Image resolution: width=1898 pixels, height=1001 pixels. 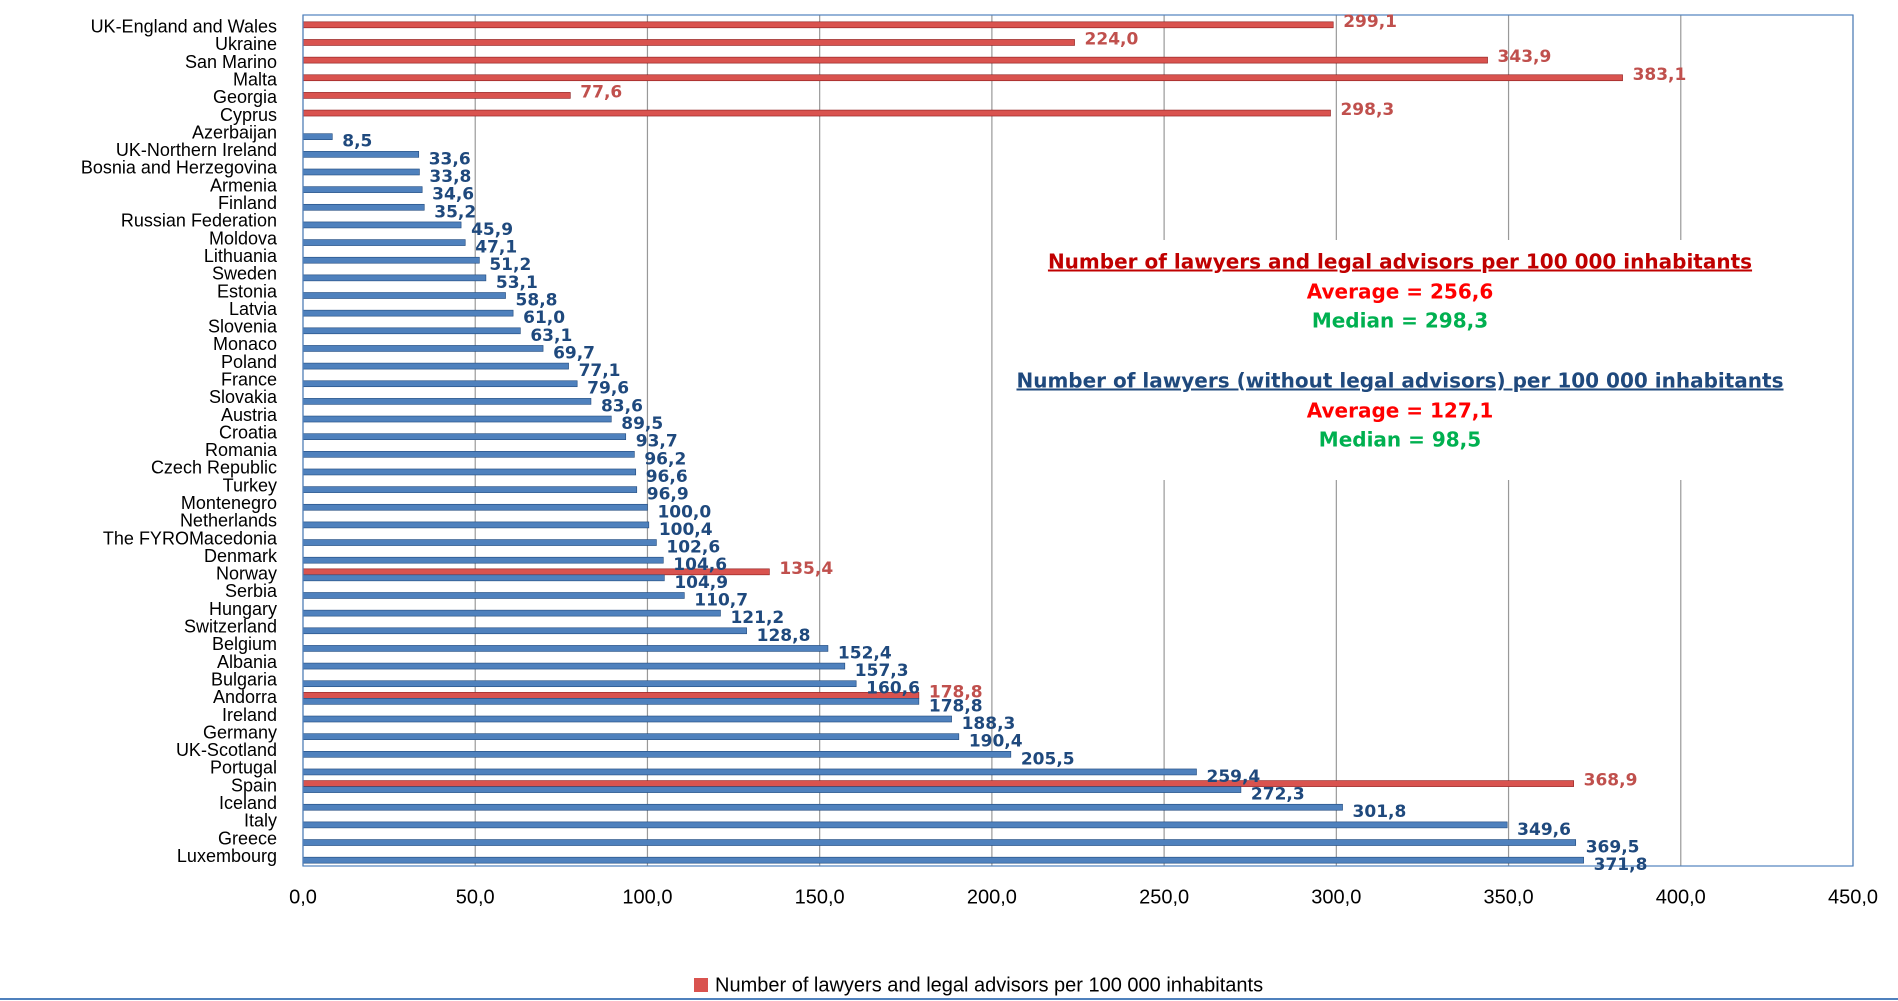 What do you see at coordinates (668, 495) in the screenshot?
I see `value-label: 96,9` at bounding box center [668, 495].